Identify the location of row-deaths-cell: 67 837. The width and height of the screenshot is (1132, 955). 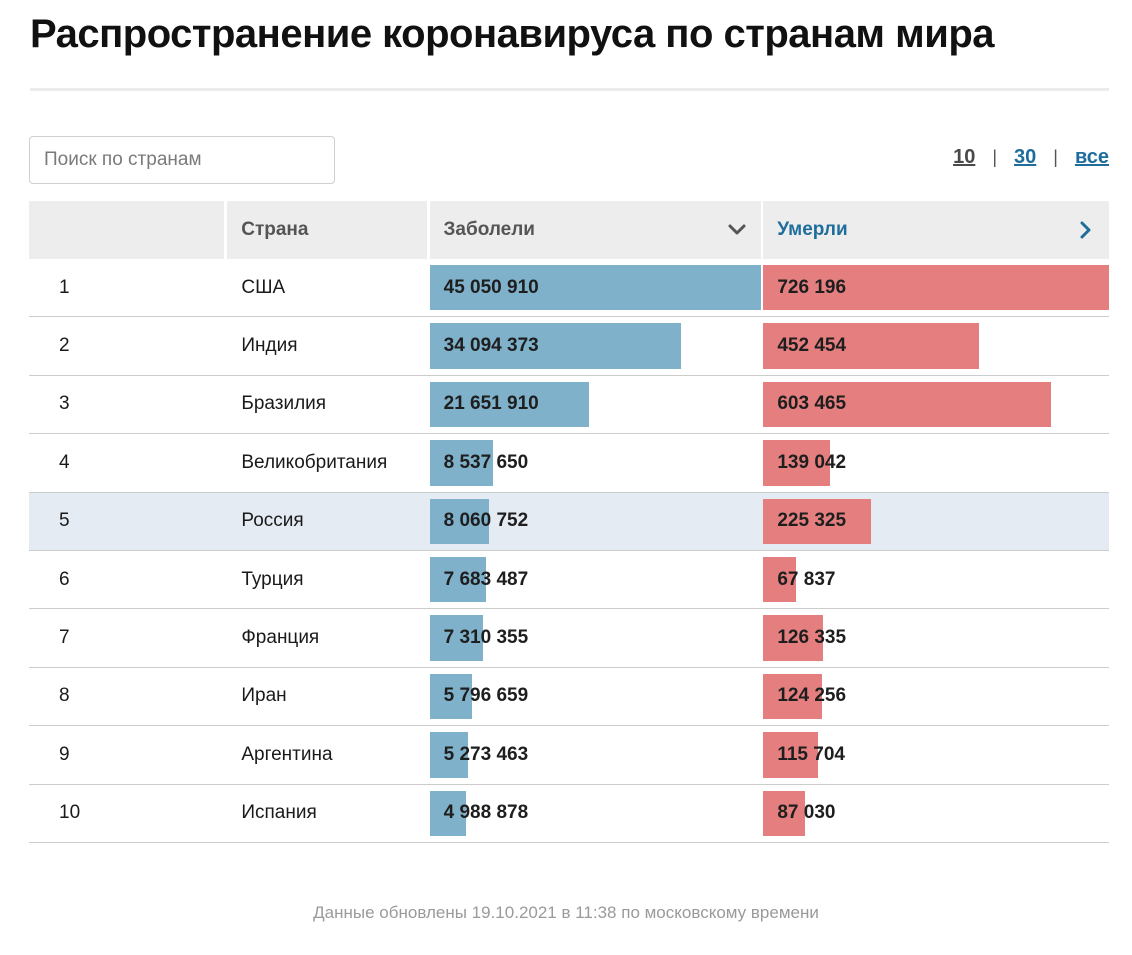
(936, 579).